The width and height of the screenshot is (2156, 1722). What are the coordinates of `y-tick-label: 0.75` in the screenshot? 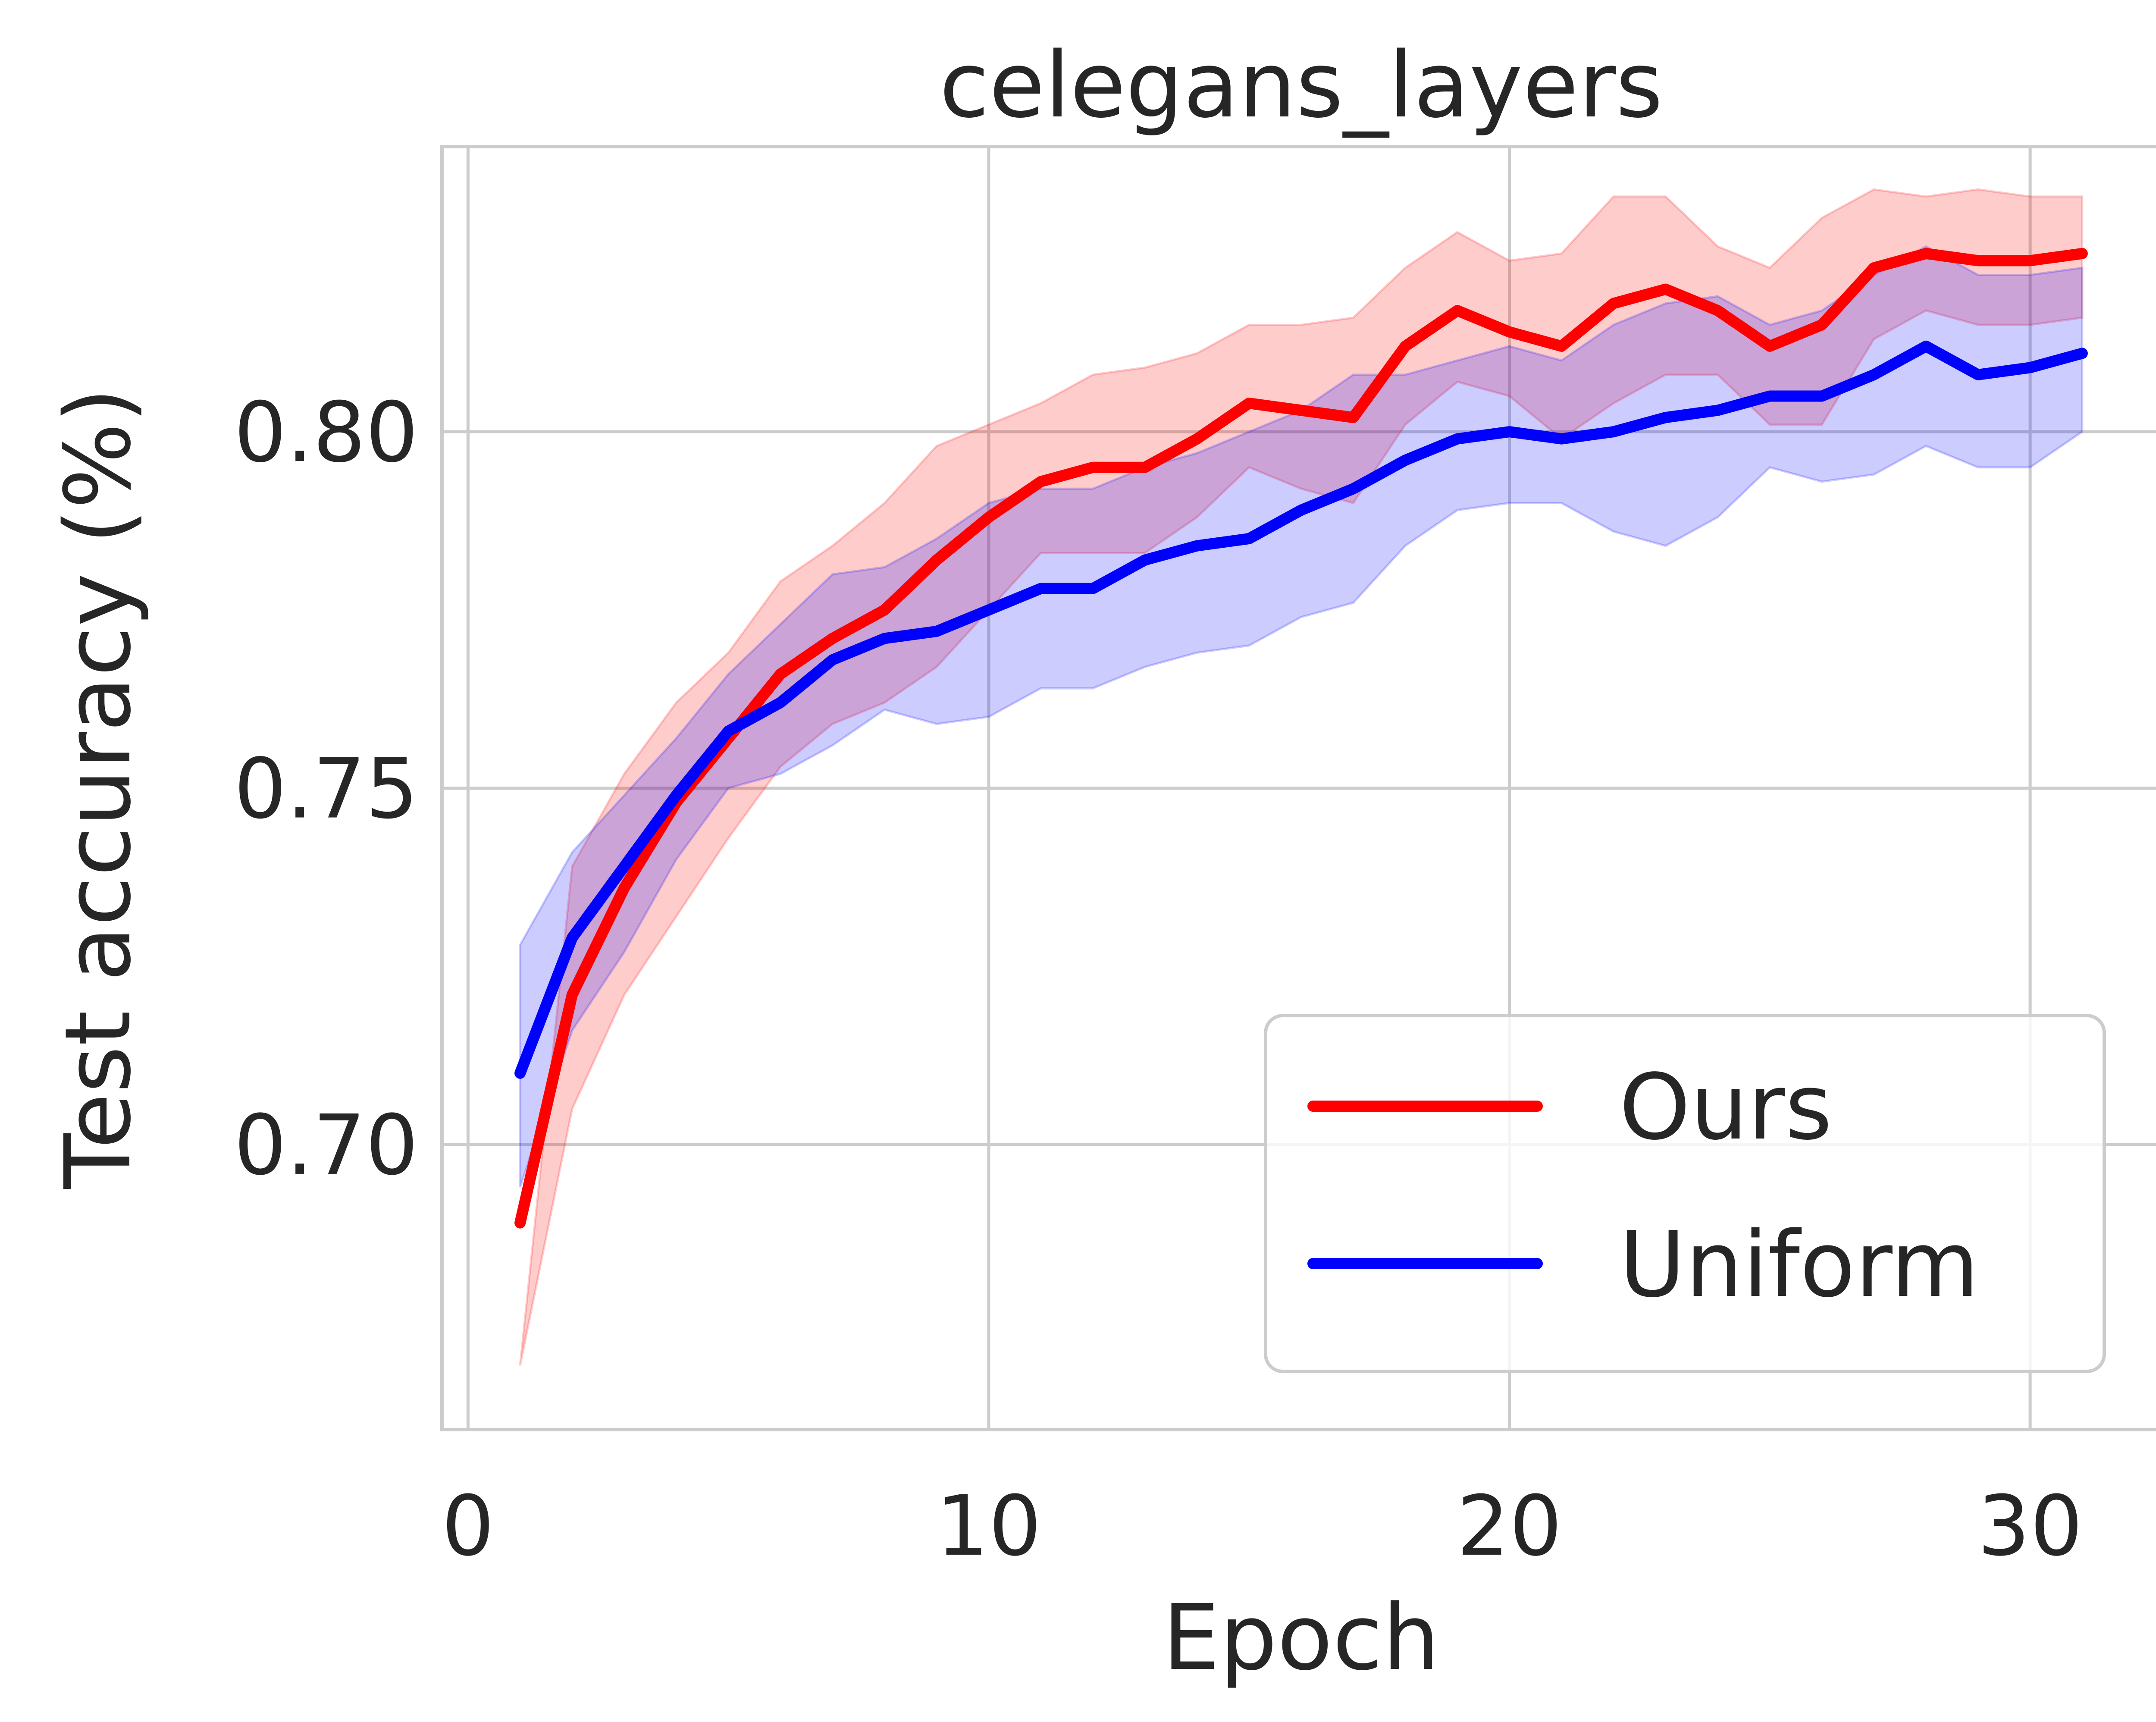 It's located at (326, 789).